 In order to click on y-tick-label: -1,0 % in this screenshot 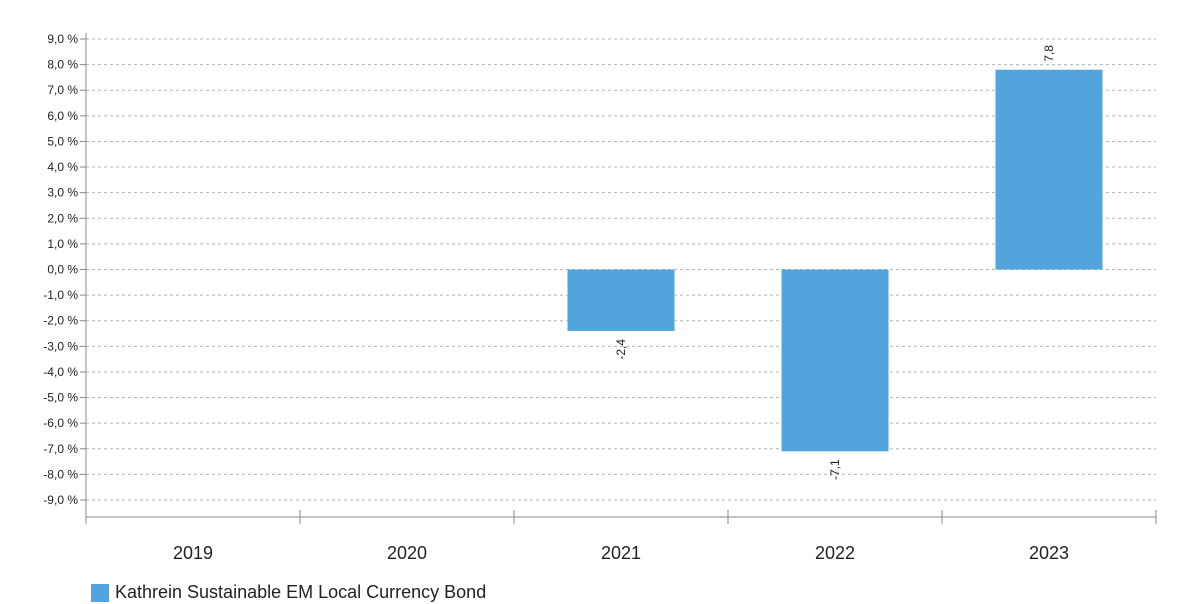, I will do `click(60, 295)`.